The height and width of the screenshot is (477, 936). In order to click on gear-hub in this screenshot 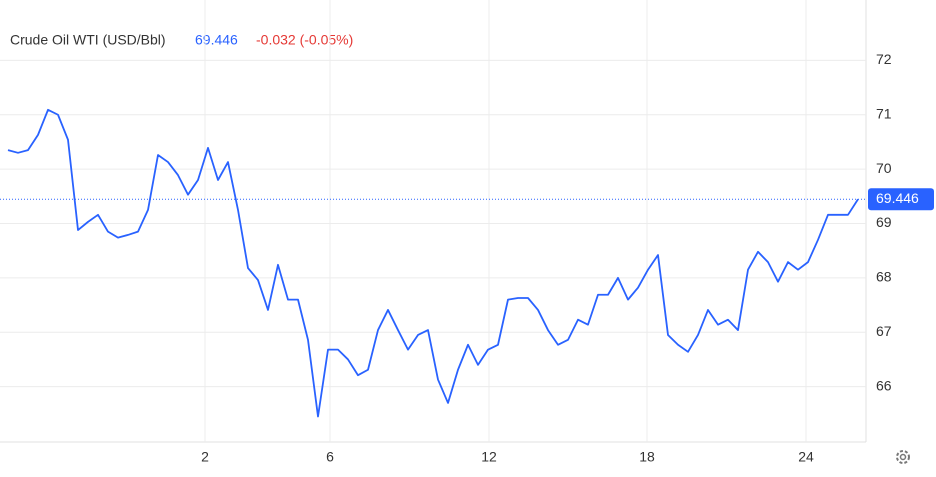, I will do `click(903, 457)`.